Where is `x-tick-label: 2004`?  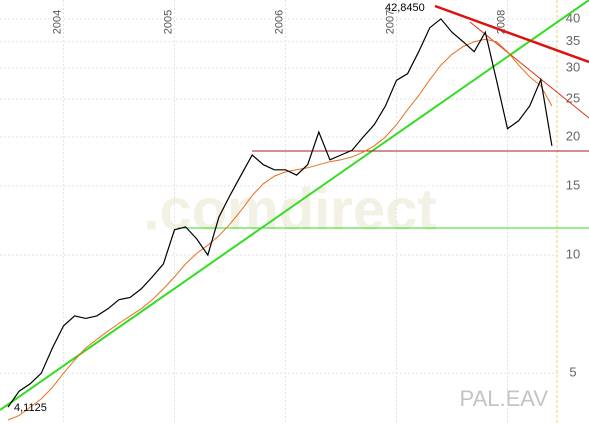
x-tick-label: 2004 is located at coordinates (57, 22).